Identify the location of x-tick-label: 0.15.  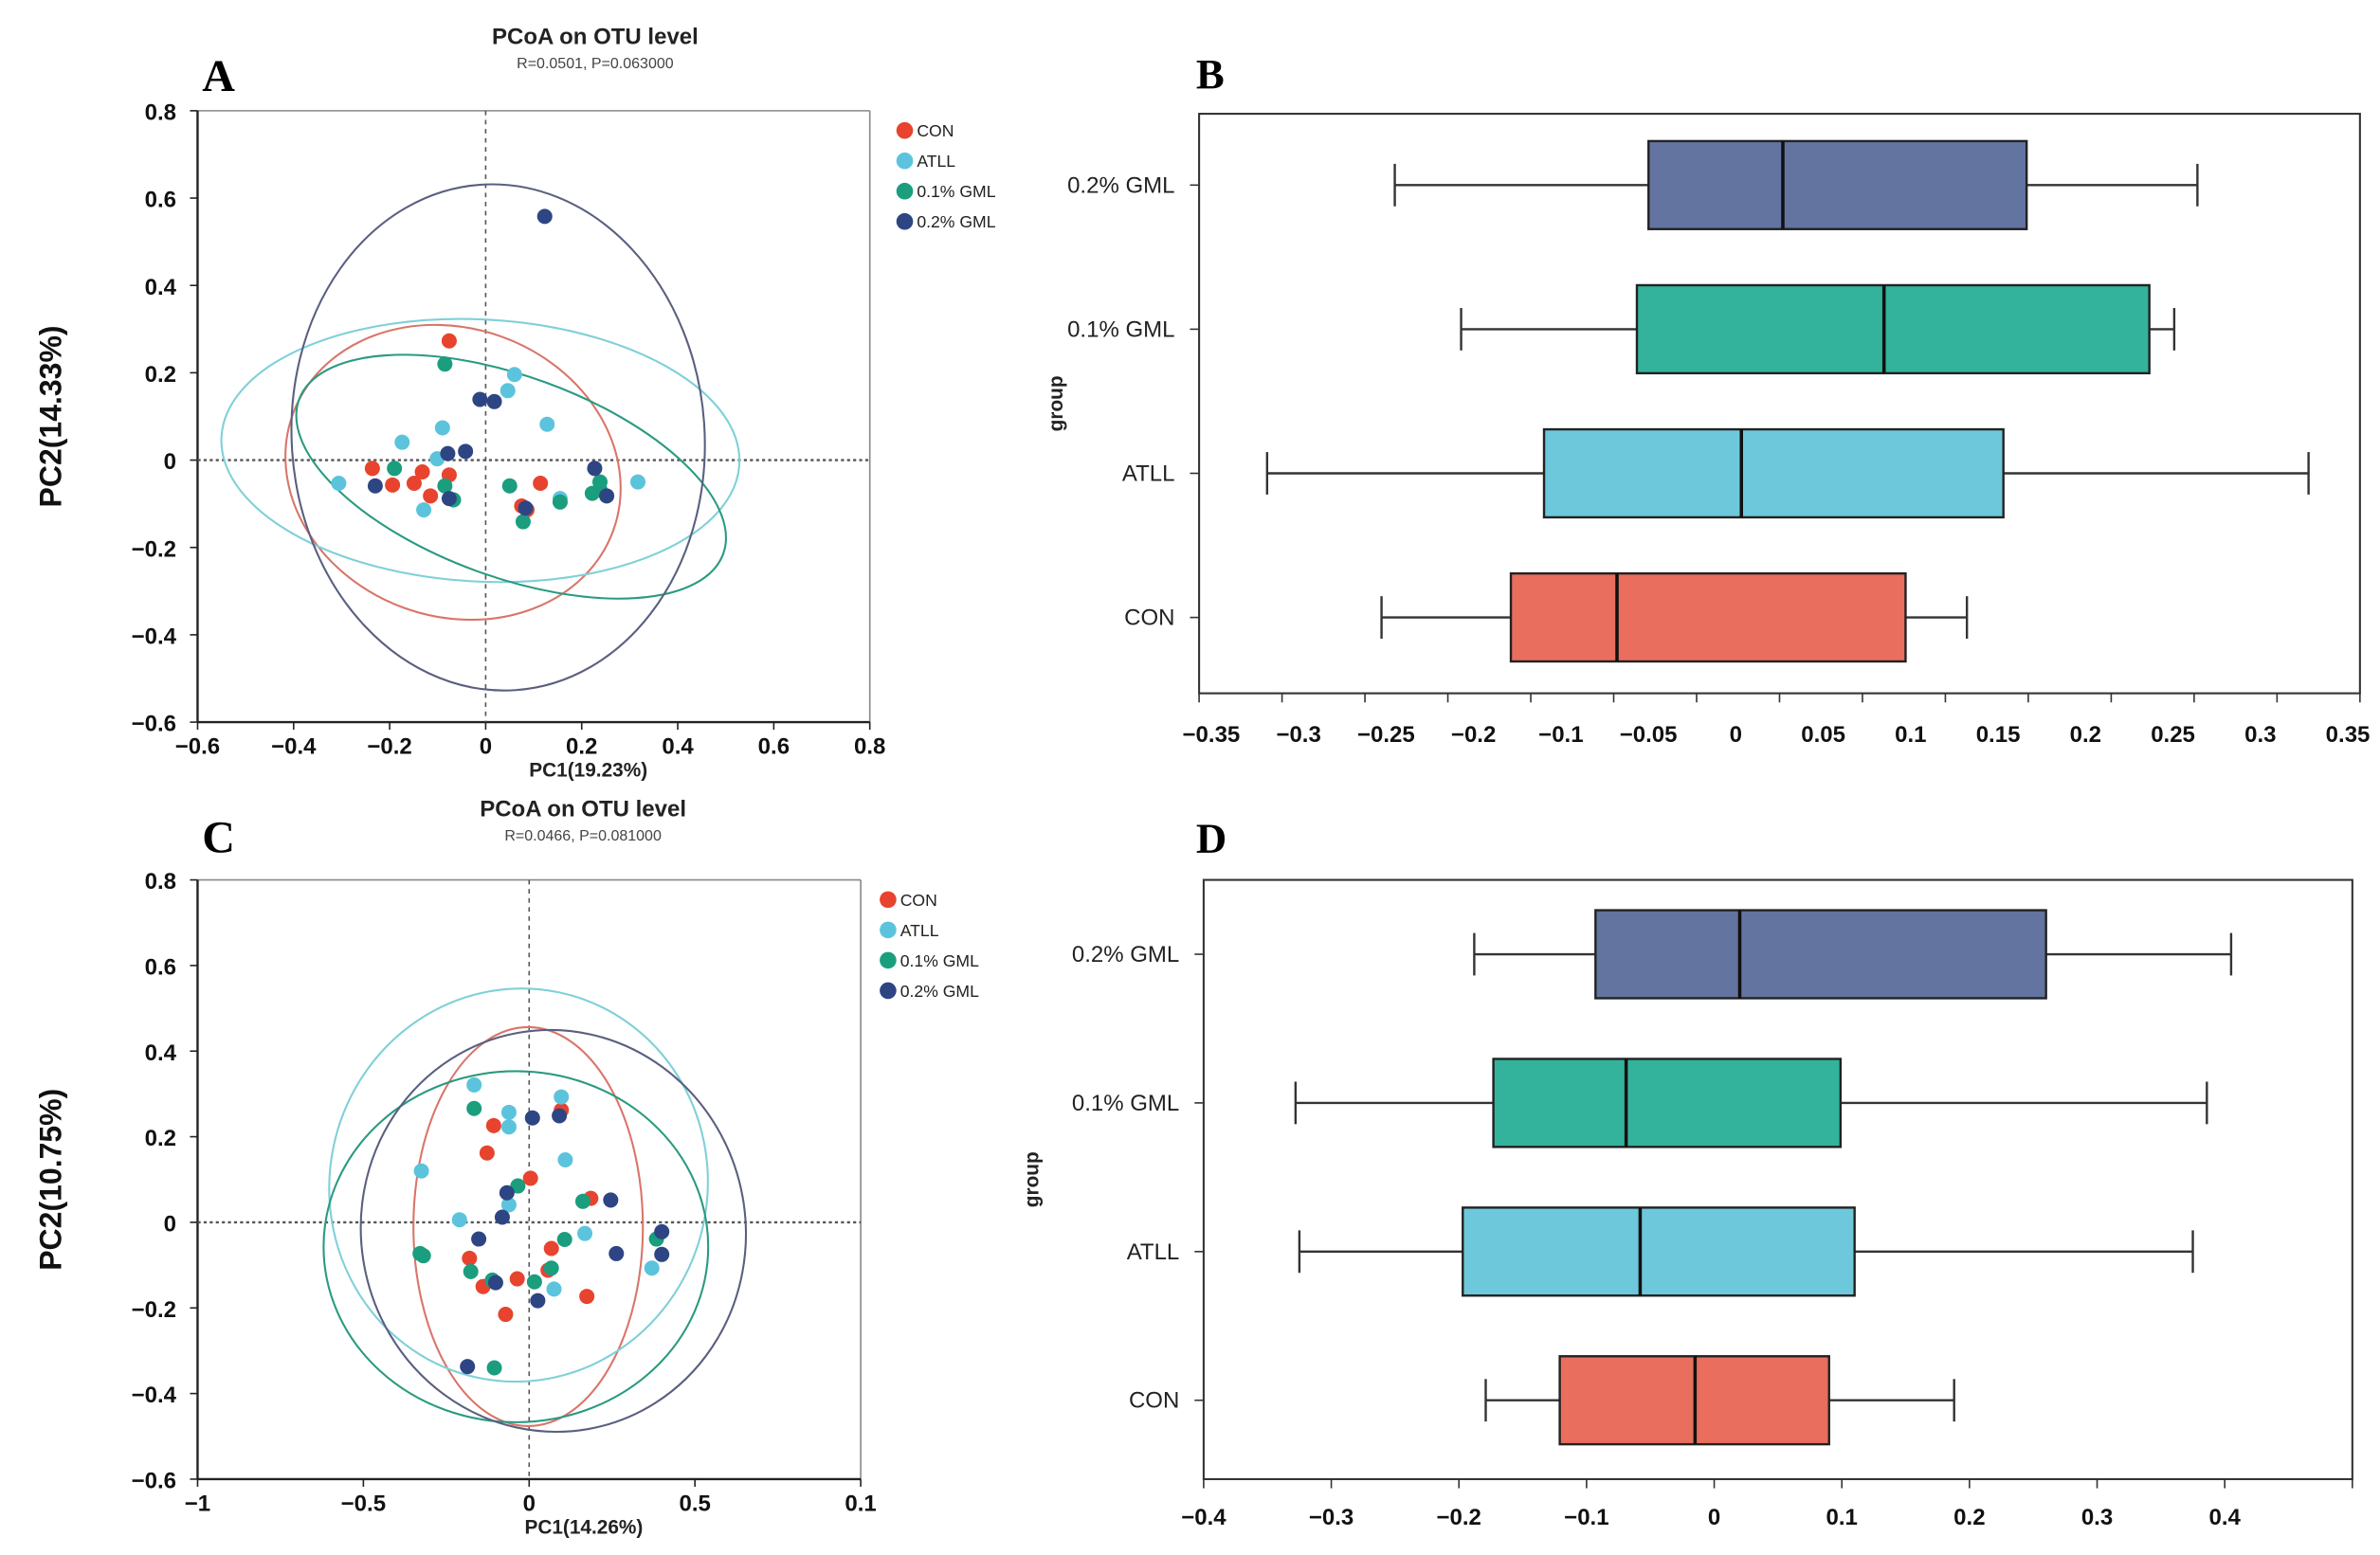
(1998, 735).